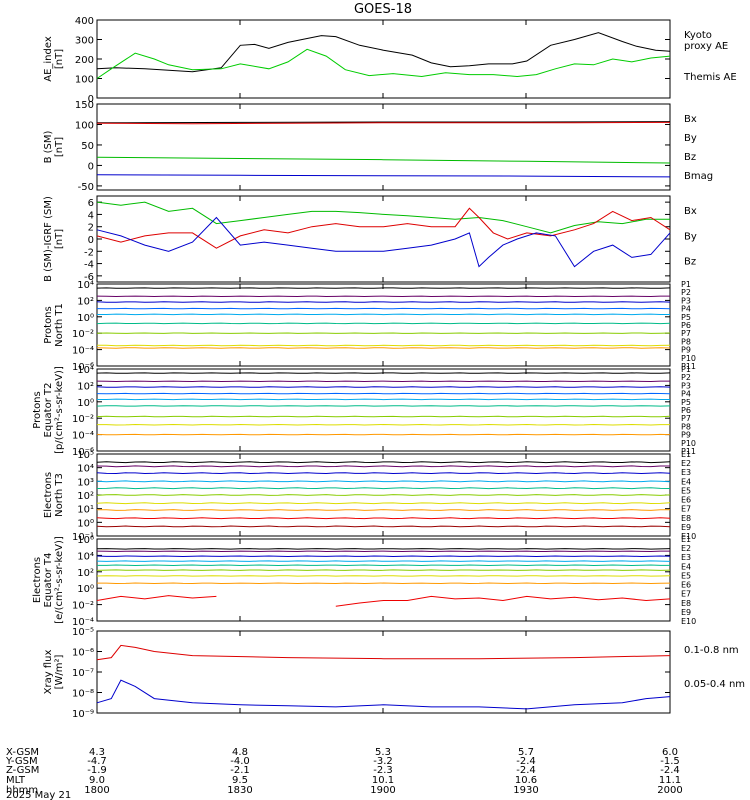 The image size is (750, 800). I want to click on legend-item: P8, so click(686, 341).